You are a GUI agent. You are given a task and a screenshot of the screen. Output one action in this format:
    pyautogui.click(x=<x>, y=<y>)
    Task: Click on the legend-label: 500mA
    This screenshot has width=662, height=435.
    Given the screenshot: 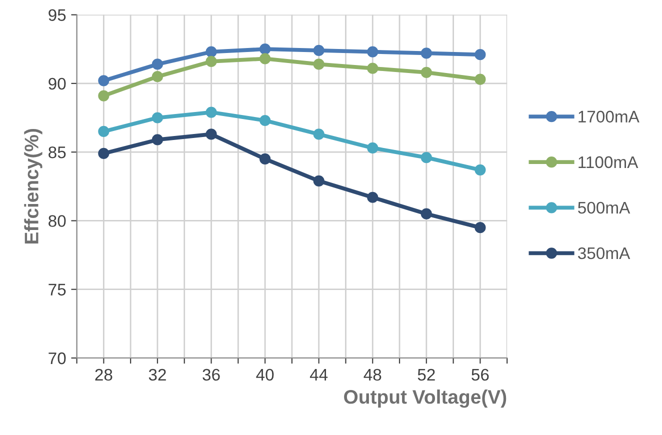 What is the action you would take?
    pyautogui.click(x=604, y=208)
    